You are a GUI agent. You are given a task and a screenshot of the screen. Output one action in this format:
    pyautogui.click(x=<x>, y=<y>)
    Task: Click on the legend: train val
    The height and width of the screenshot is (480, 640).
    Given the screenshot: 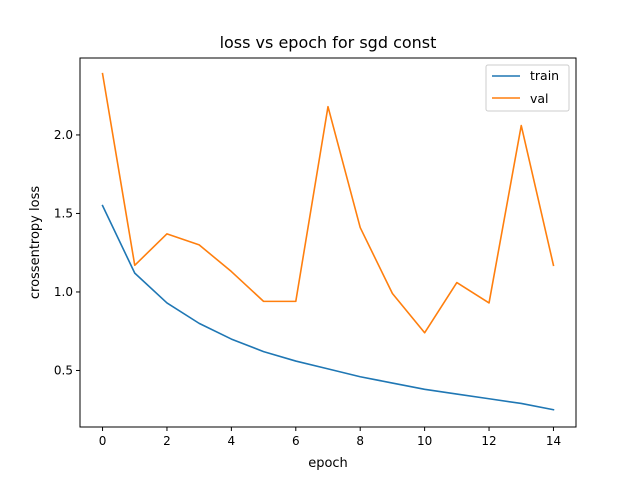 What is the action you would take?
    pyautogui.click(x=527, y=88)
    